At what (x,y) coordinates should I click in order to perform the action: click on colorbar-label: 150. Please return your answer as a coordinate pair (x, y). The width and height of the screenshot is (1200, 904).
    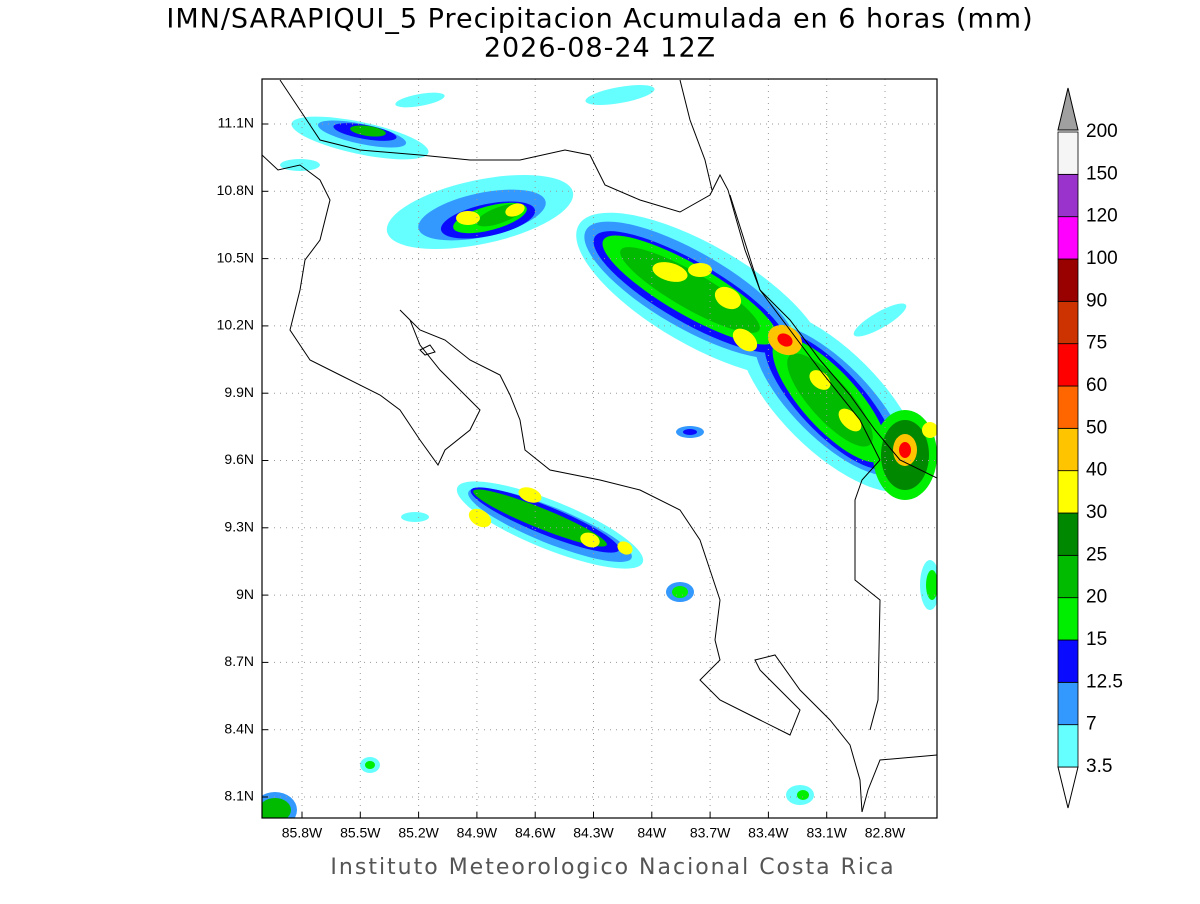
    Looking at the image, I should click on (1102, 173).